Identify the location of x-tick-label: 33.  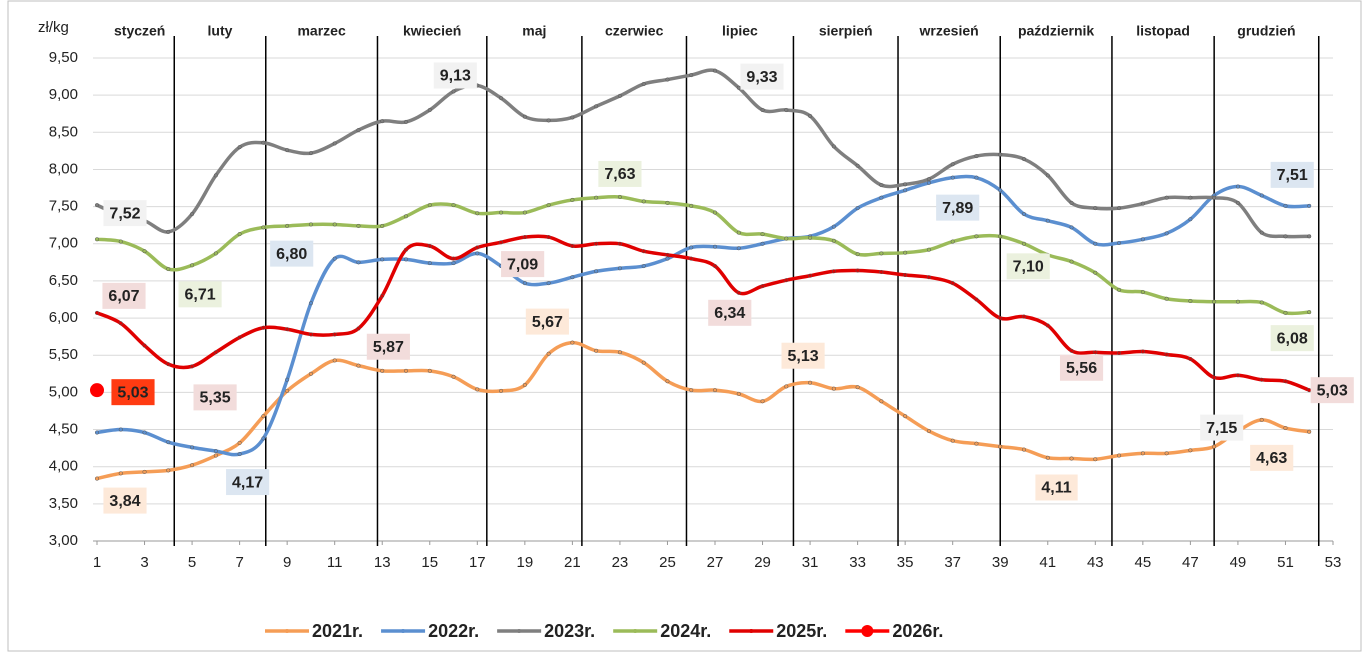
(857, 562).